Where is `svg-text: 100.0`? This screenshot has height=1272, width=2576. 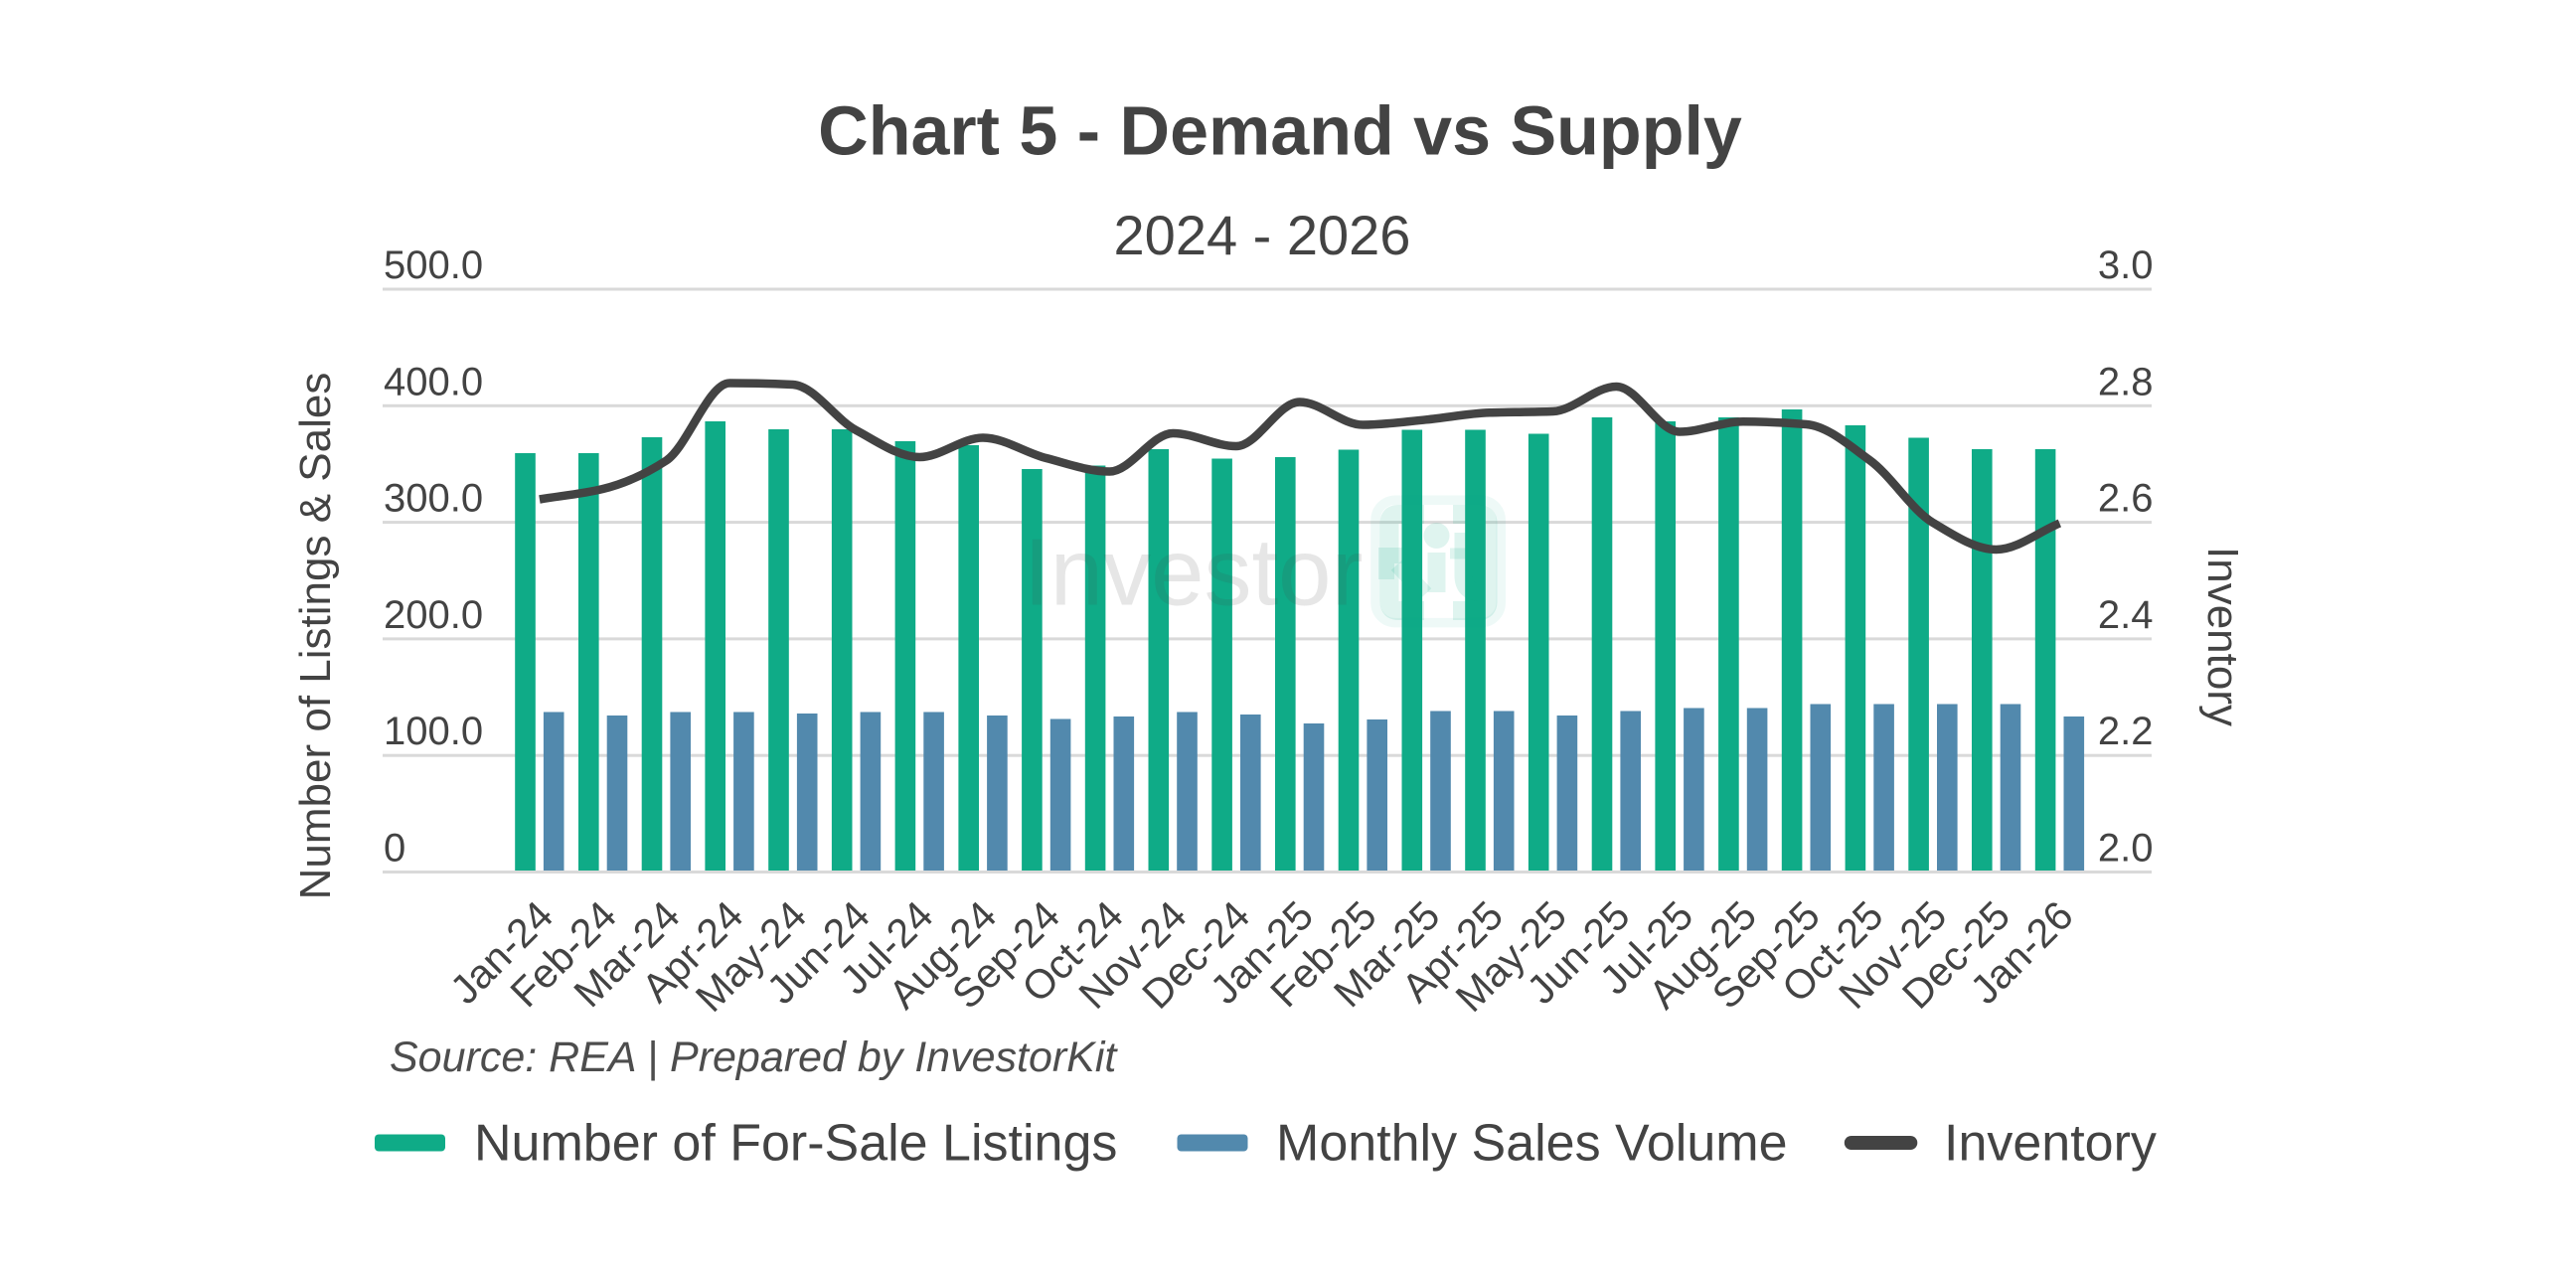 svg-text: 100.0 is located at coordinates (433, 731).